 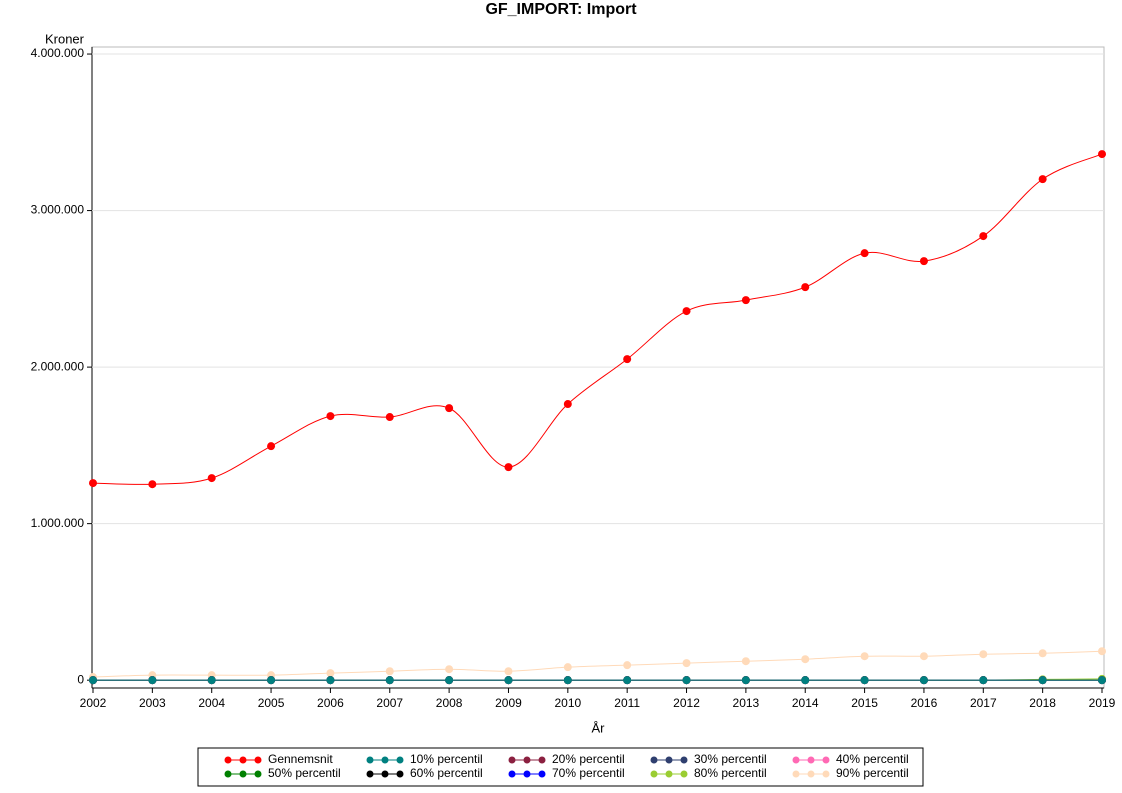 What do you see at coordinates (1102, 703) in the screenshot?
I see `x-tick-label: 2019` at bounding box center [1102, 703].